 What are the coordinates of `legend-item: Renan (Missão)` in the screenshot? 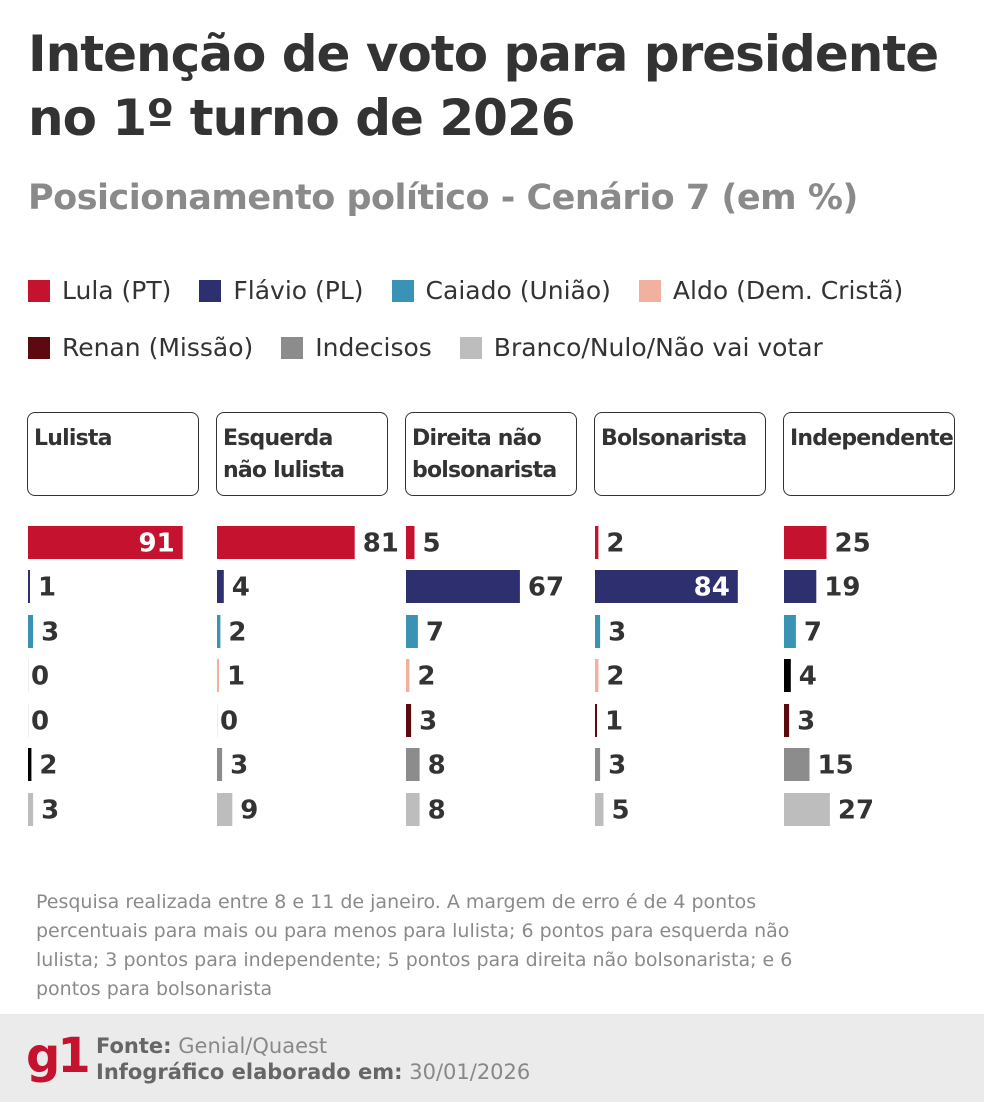 It's located at (140, 347).